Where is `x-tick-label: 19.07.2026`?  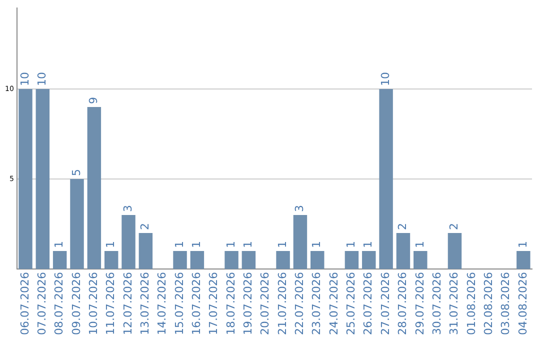 x-tick-label: 19.07.2026 is located at coordinates (248, 304).